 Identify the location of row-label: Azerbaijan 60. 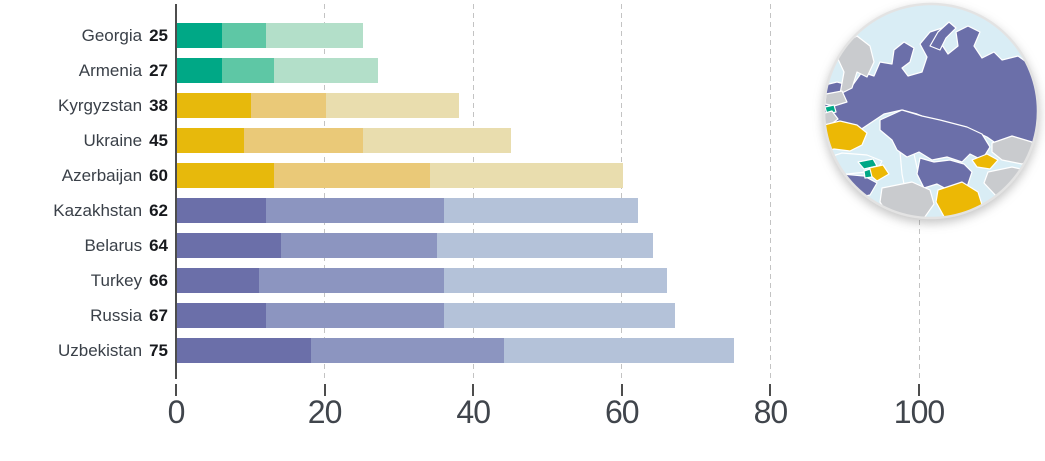
(84, 175).